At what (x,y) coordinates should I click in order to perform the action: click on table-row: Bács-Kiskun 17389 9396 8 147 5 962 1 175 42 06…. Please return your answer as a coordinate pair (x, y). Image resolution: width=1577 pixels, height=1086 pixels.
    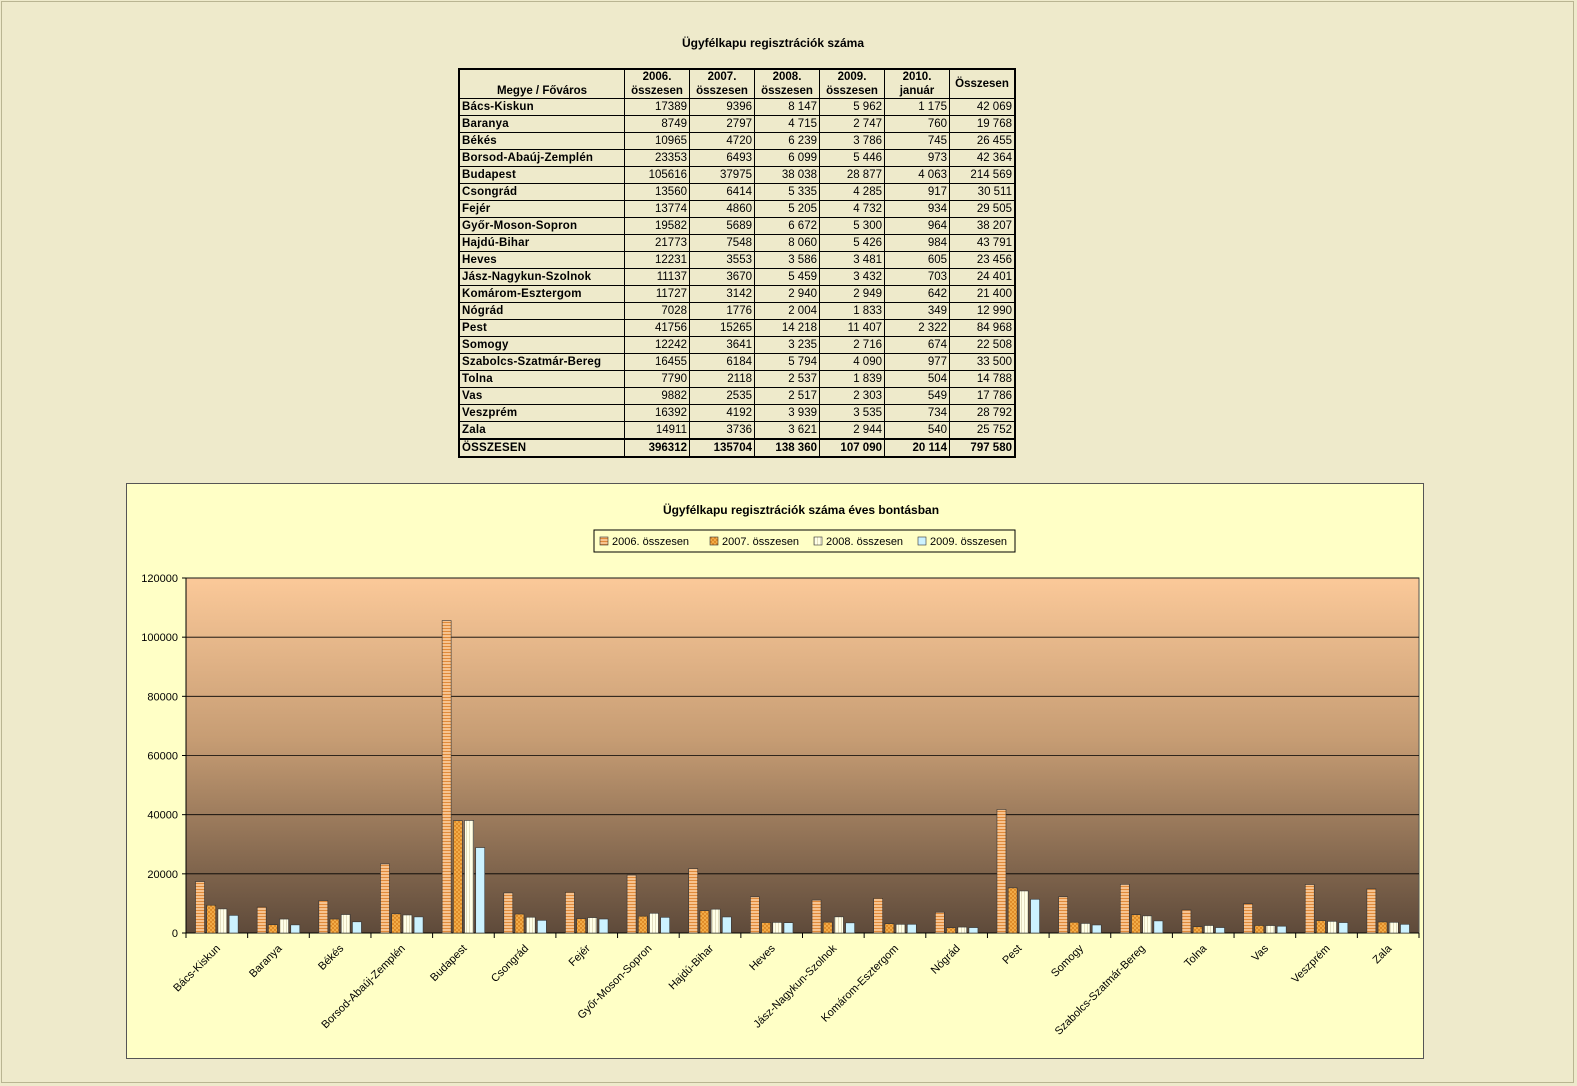
    Looking at the image, I should click on (737, 107).